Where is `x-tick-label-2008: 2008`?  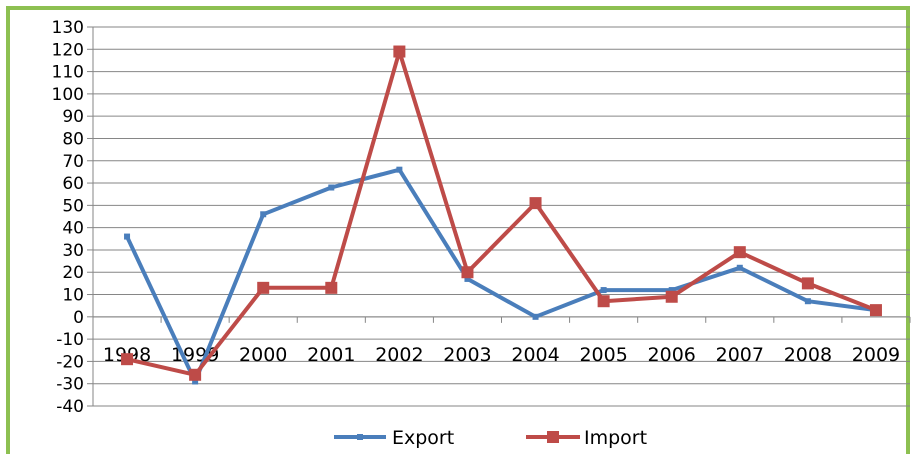 x-tick-label-2008: 2008 is located at coordinates (808, 355).